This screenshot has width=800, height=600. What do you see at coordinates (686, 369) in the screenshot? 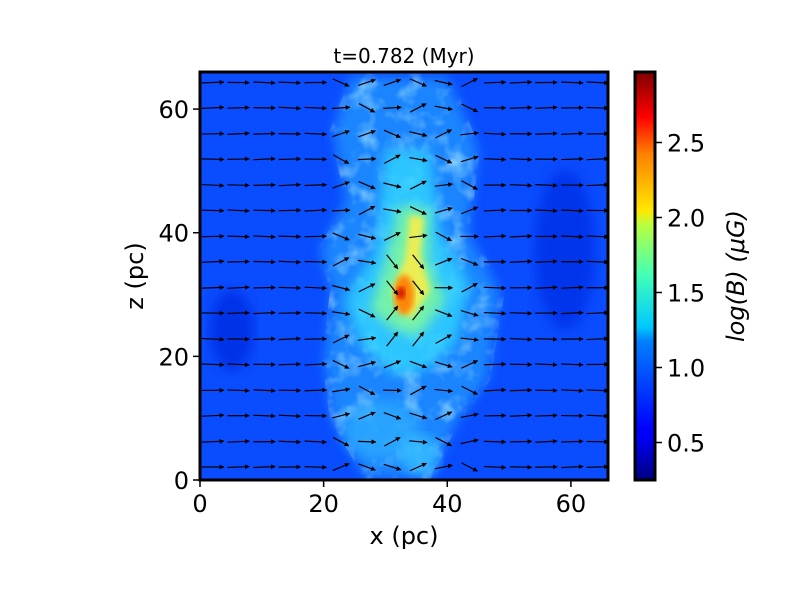
I see `colorbar-tick-label: 1.0` at bounding box center [686, 369].